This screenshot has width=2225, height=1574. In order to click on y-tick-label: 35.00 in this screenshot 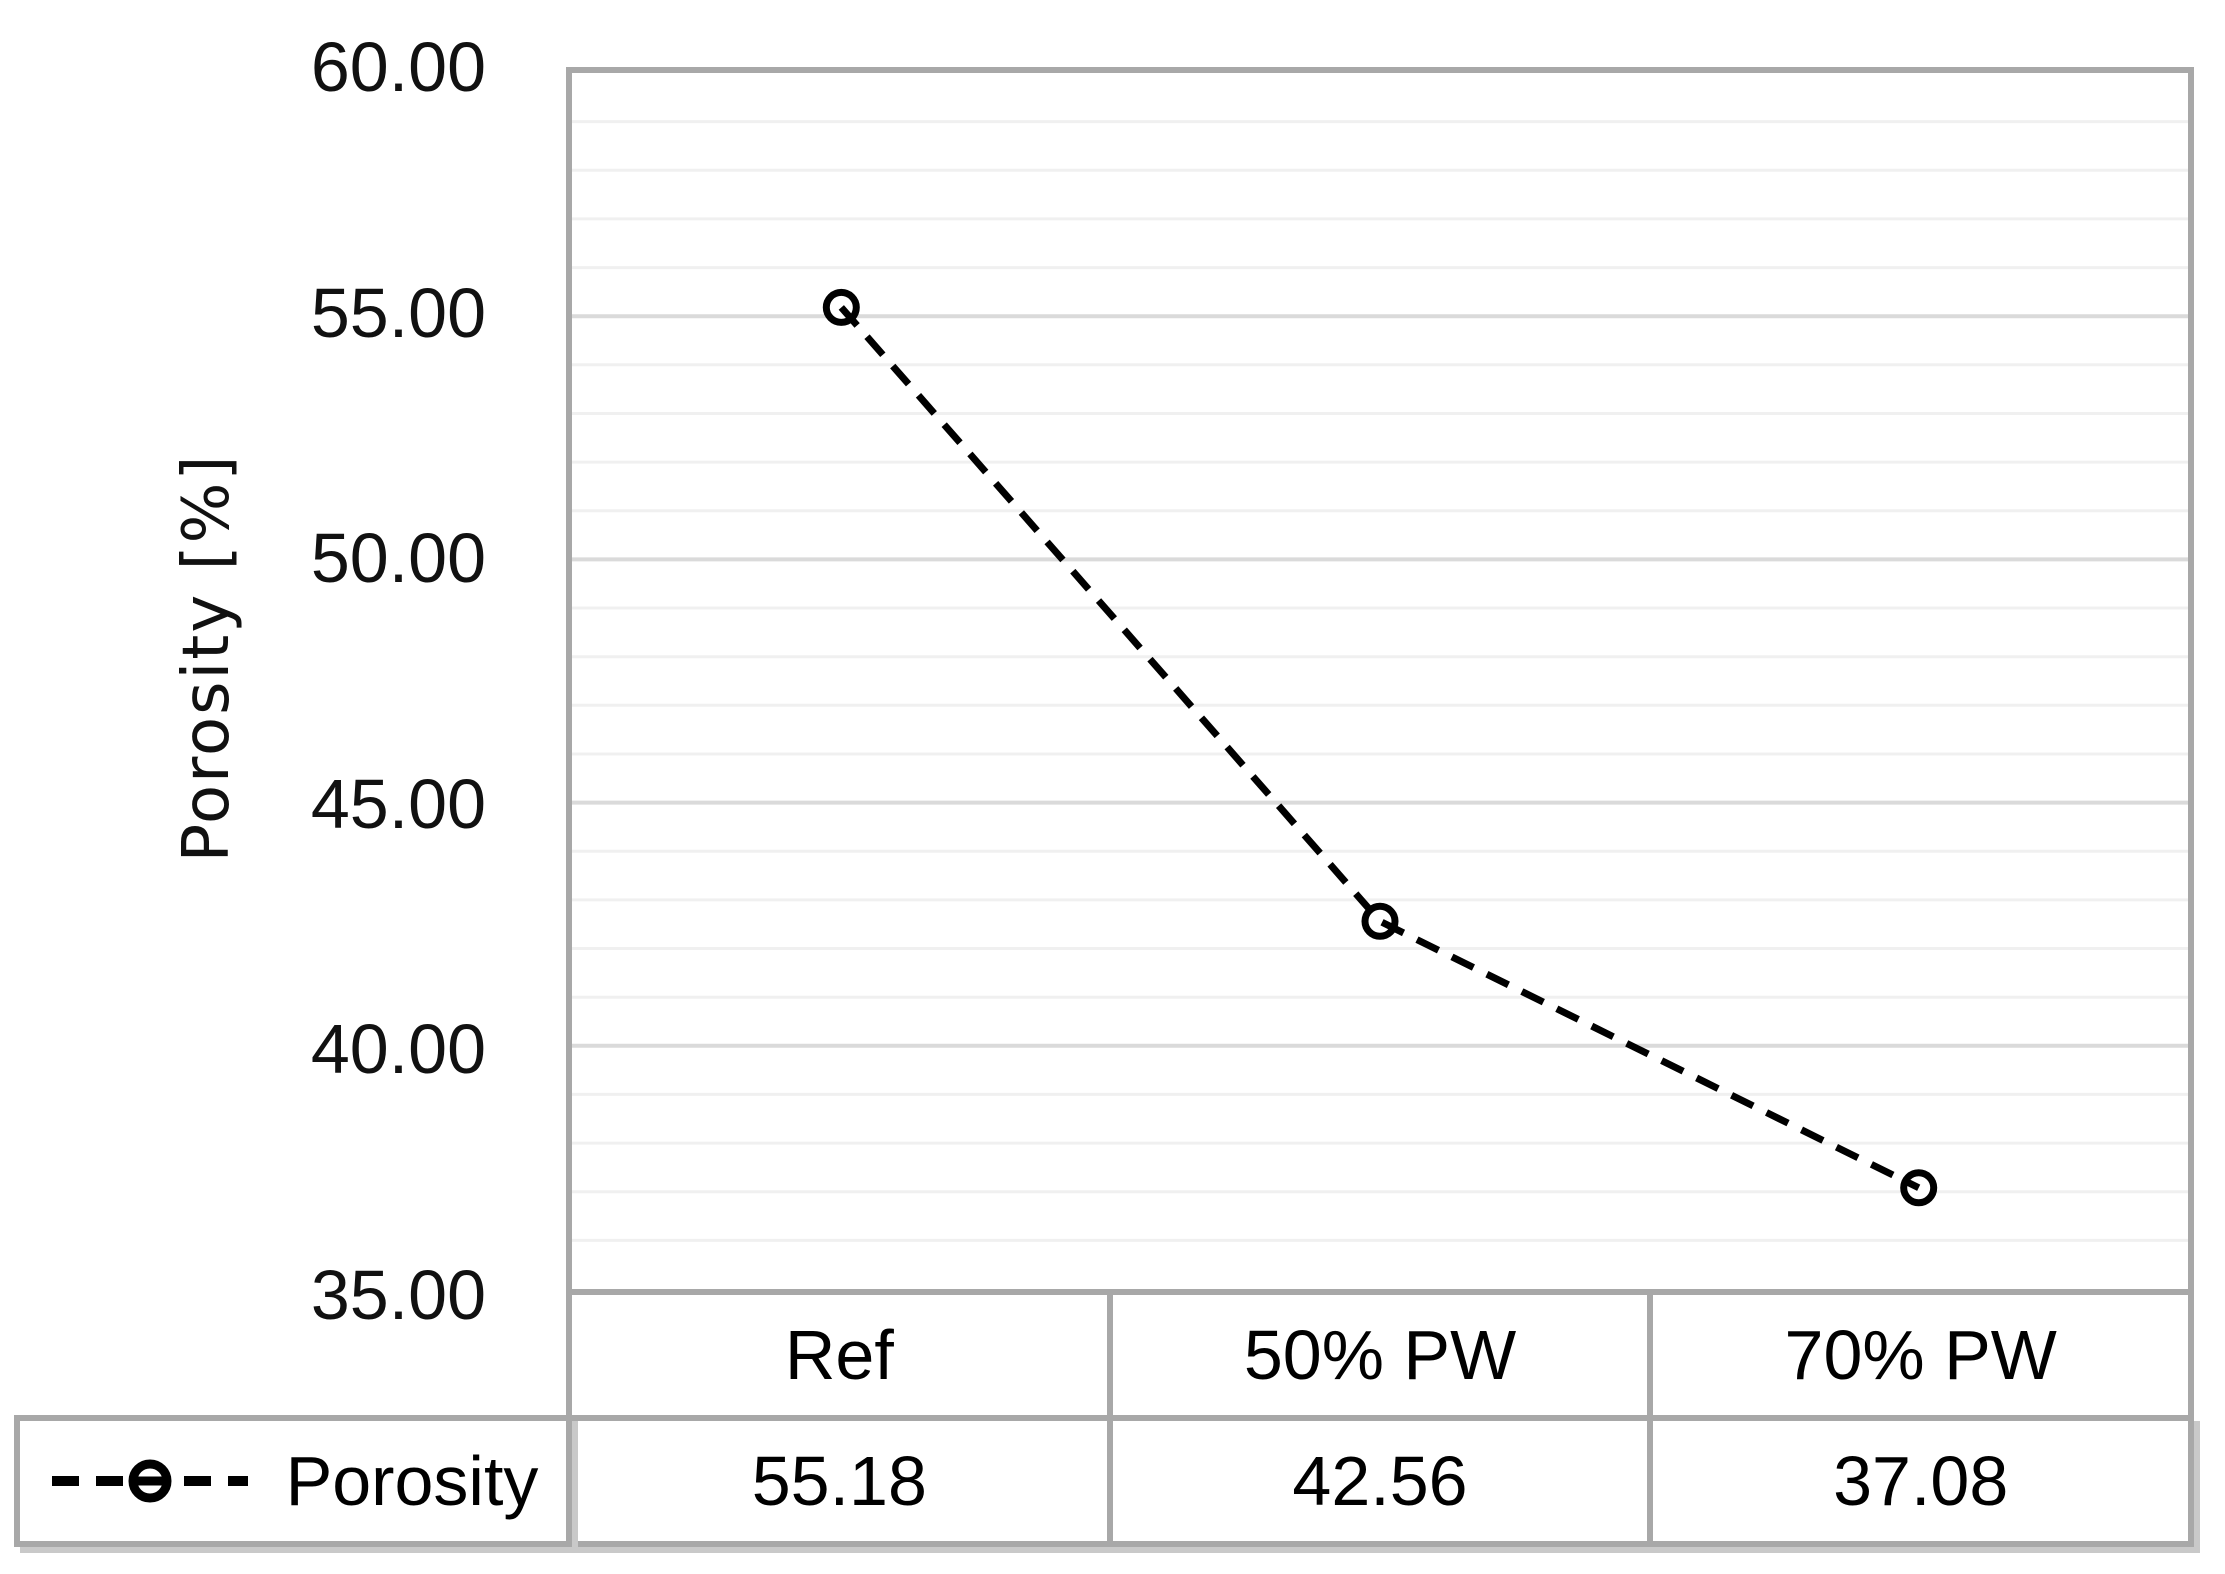, I will do `click(398, 1295)`.